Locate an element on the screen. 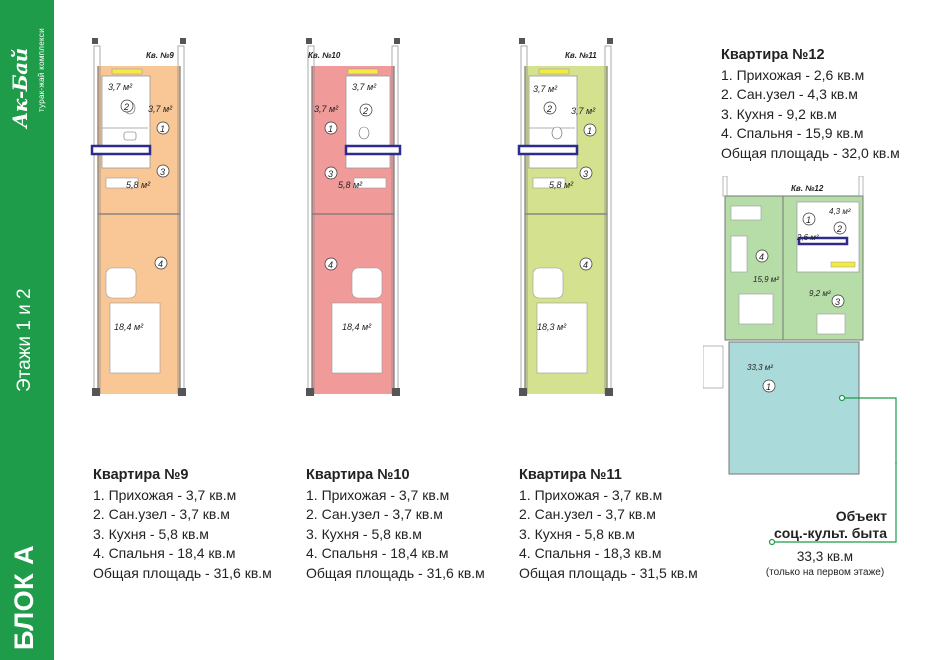  plan-label: Кв. №11 is located at coordinates (581, 55).